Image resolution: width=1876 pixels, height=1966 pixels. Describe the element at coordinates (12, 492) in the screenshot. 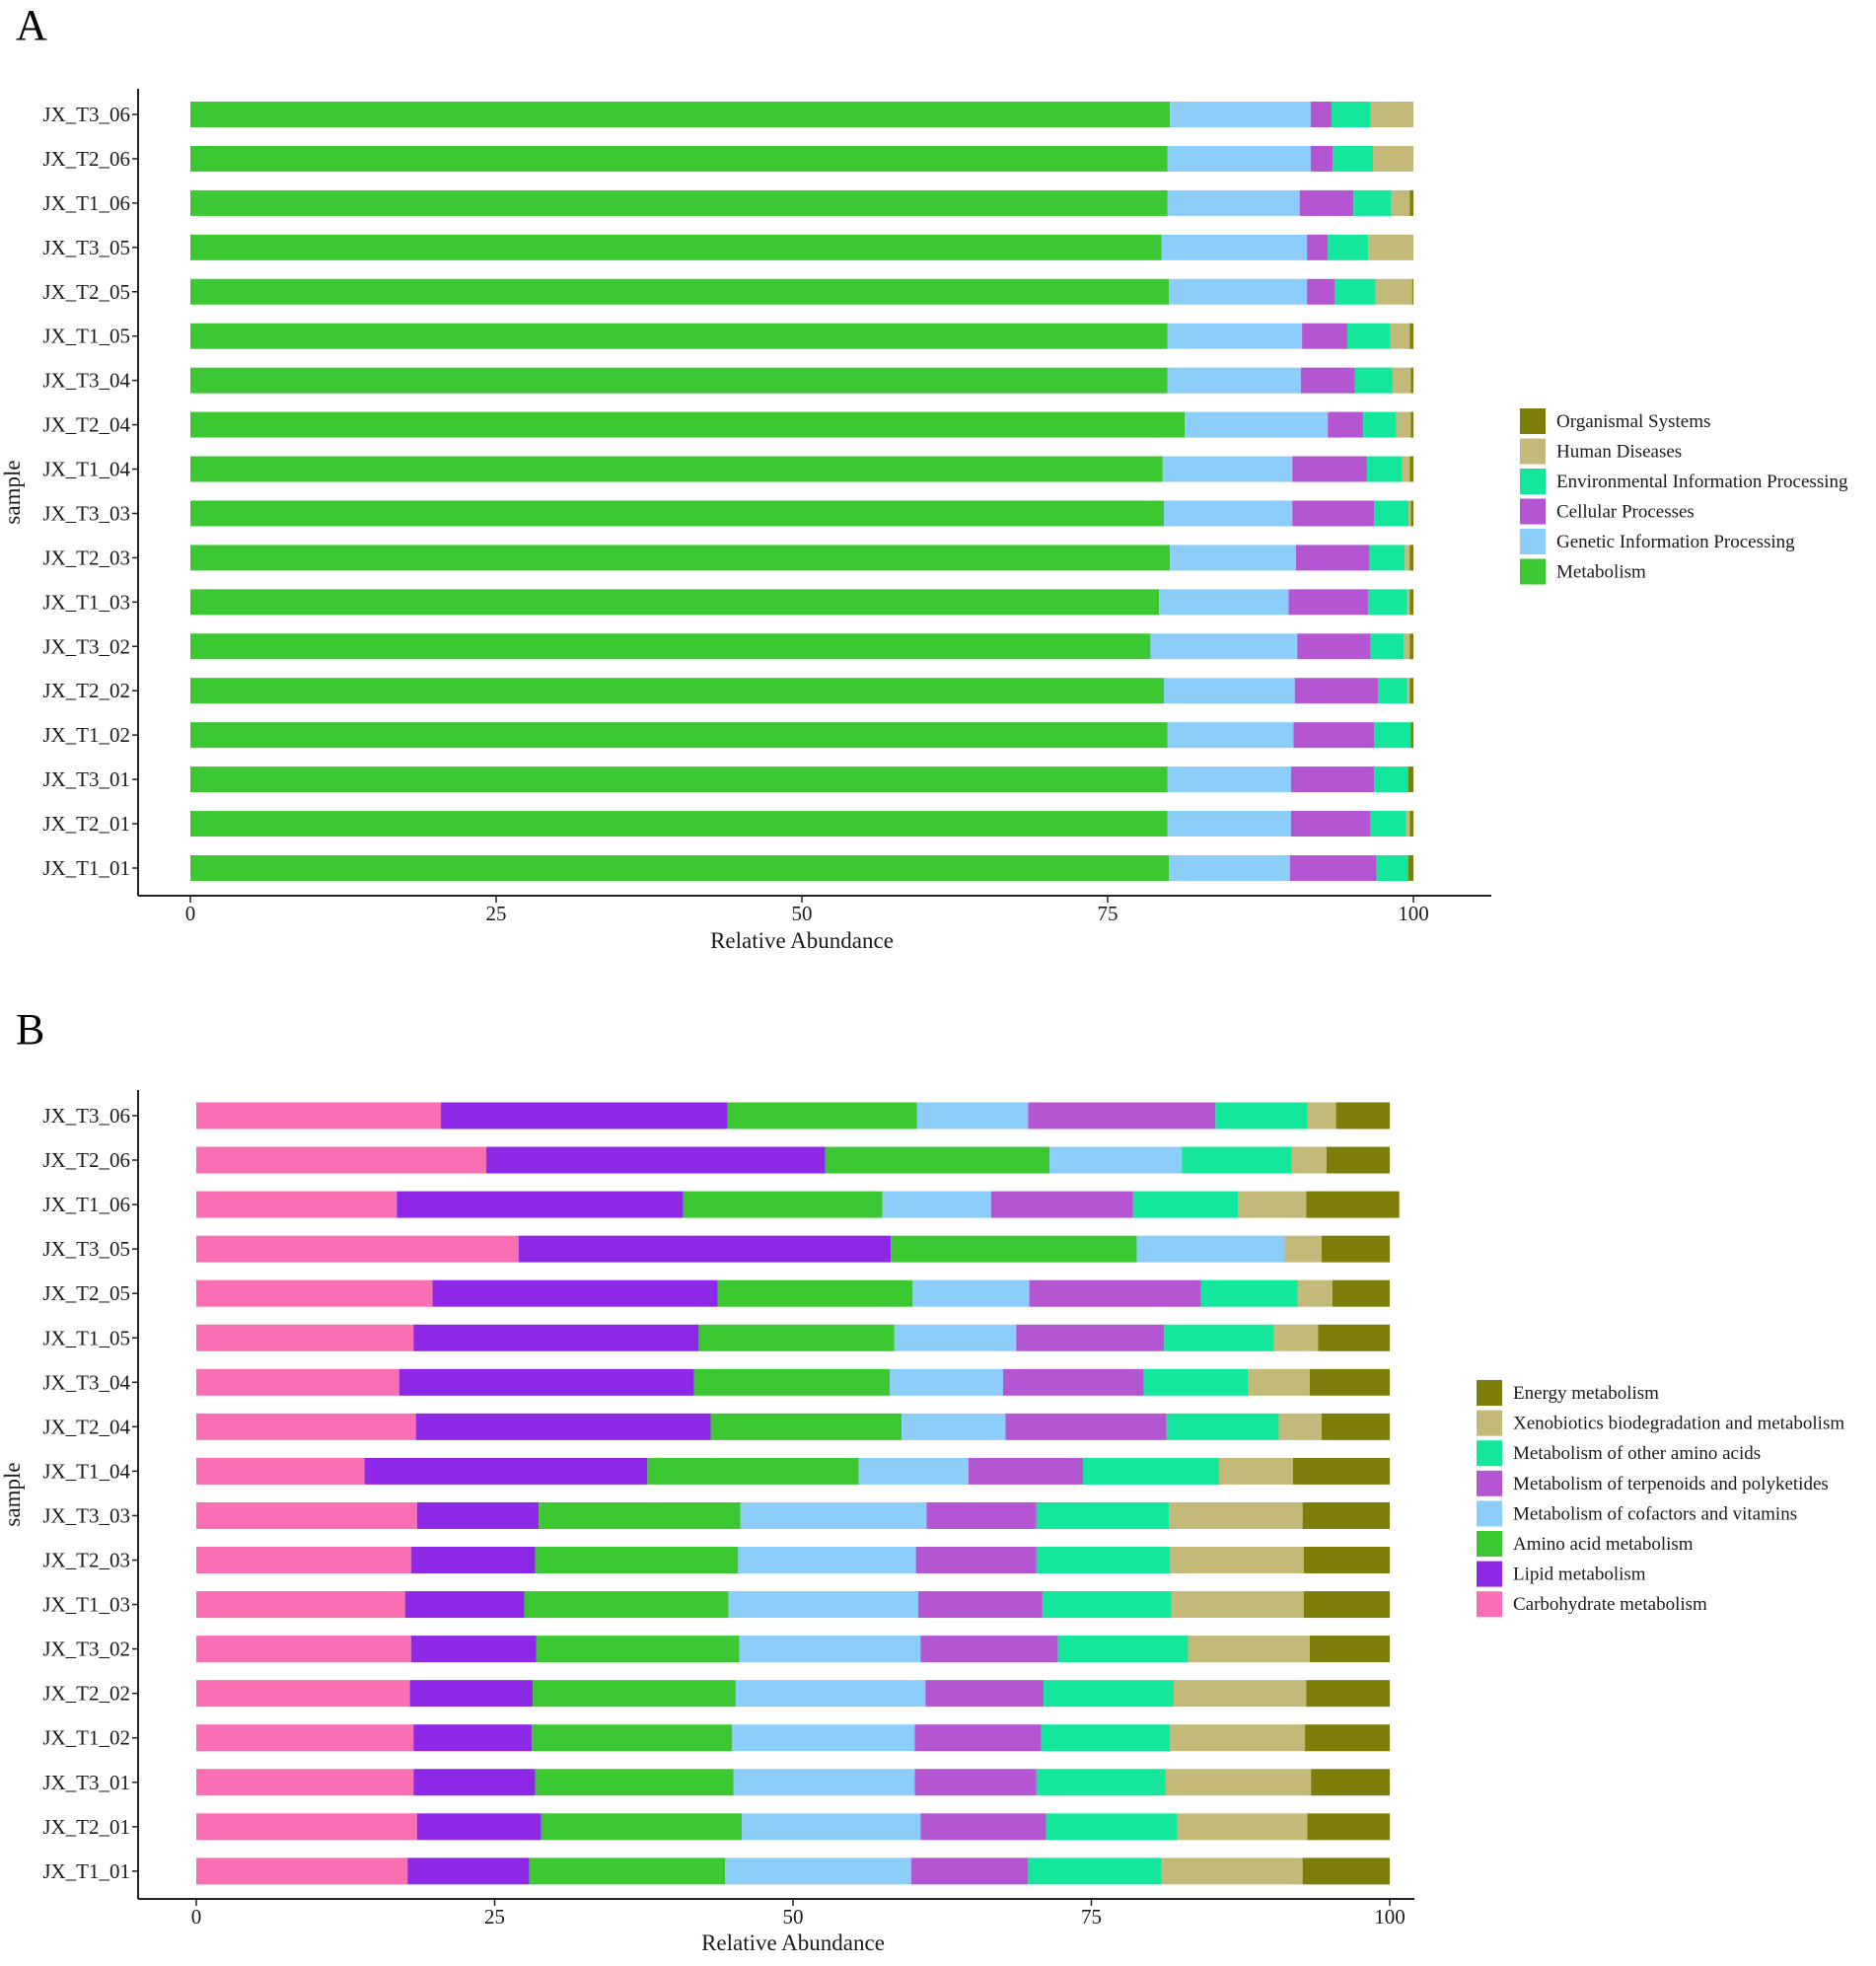

I see `y-axis-title: sample` at that location.